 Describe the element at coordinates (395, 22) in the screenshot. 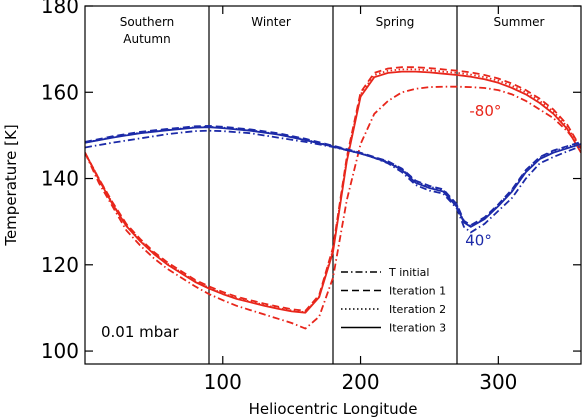

I see `season-label-3: Spring` at that location.